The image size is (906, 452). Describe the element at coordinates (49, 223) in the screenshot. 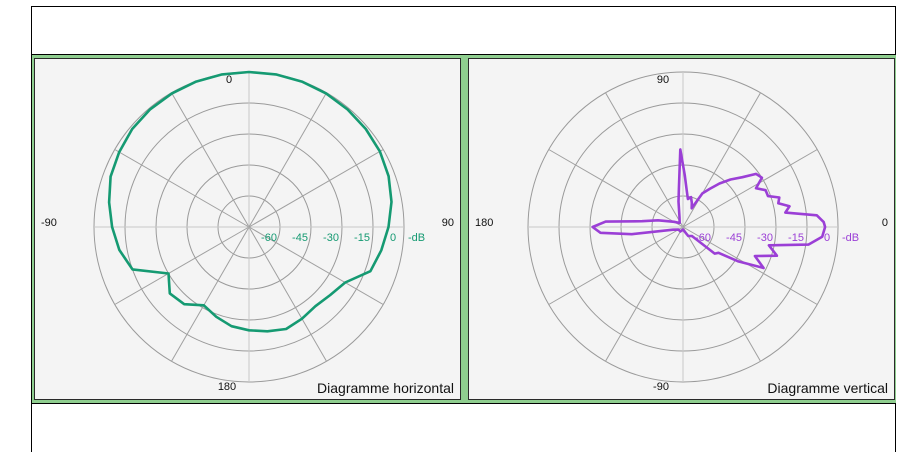

I see `angle-label-left: -90` at that location.